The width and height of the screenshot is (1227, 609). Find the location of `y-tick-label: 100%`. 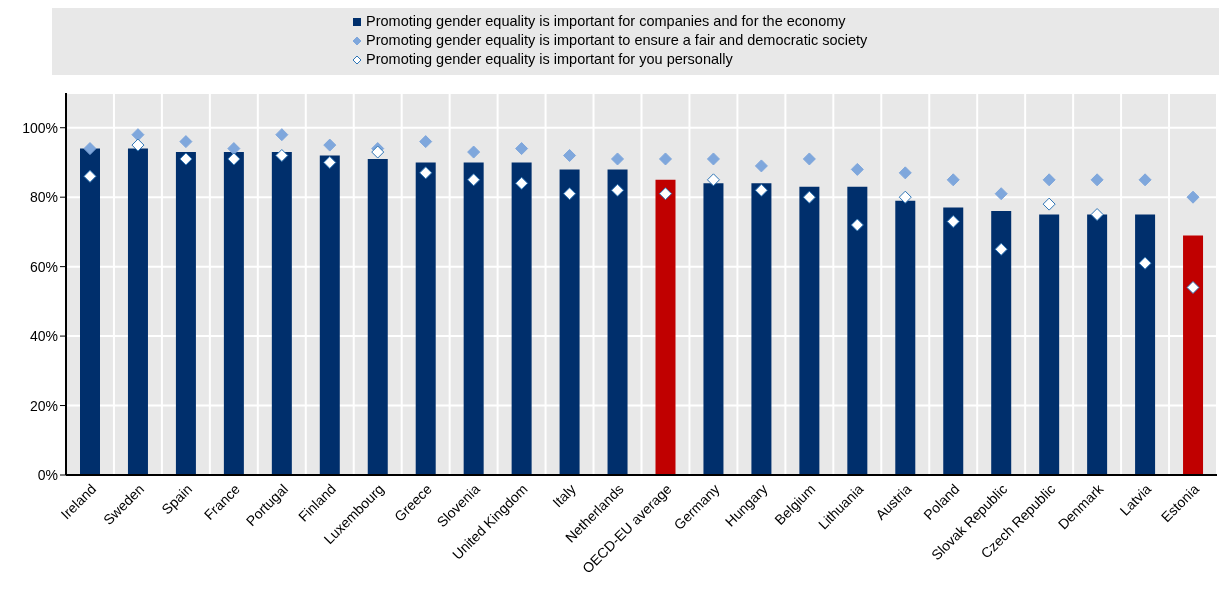

y-tick-label: 100% is located at coordinates (40, 127).